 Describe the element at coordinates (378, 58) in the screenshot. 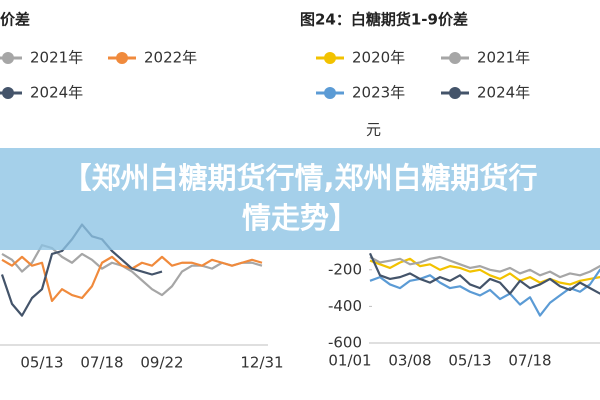

I see `legend-label: 2020年` at that location.